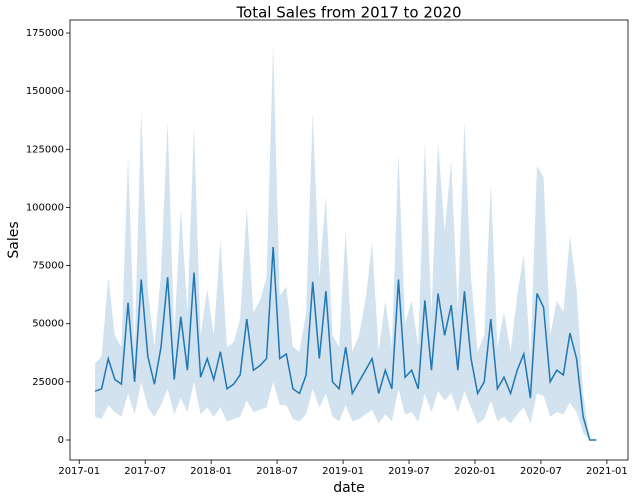  I want to click on y-tick-label: 25000, so click(48, 382).